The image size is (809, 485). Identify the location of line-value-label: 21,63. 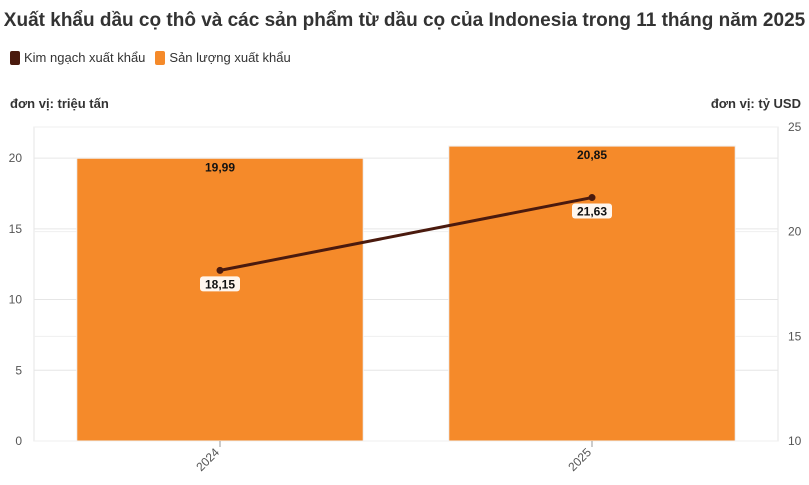
(592, 212).